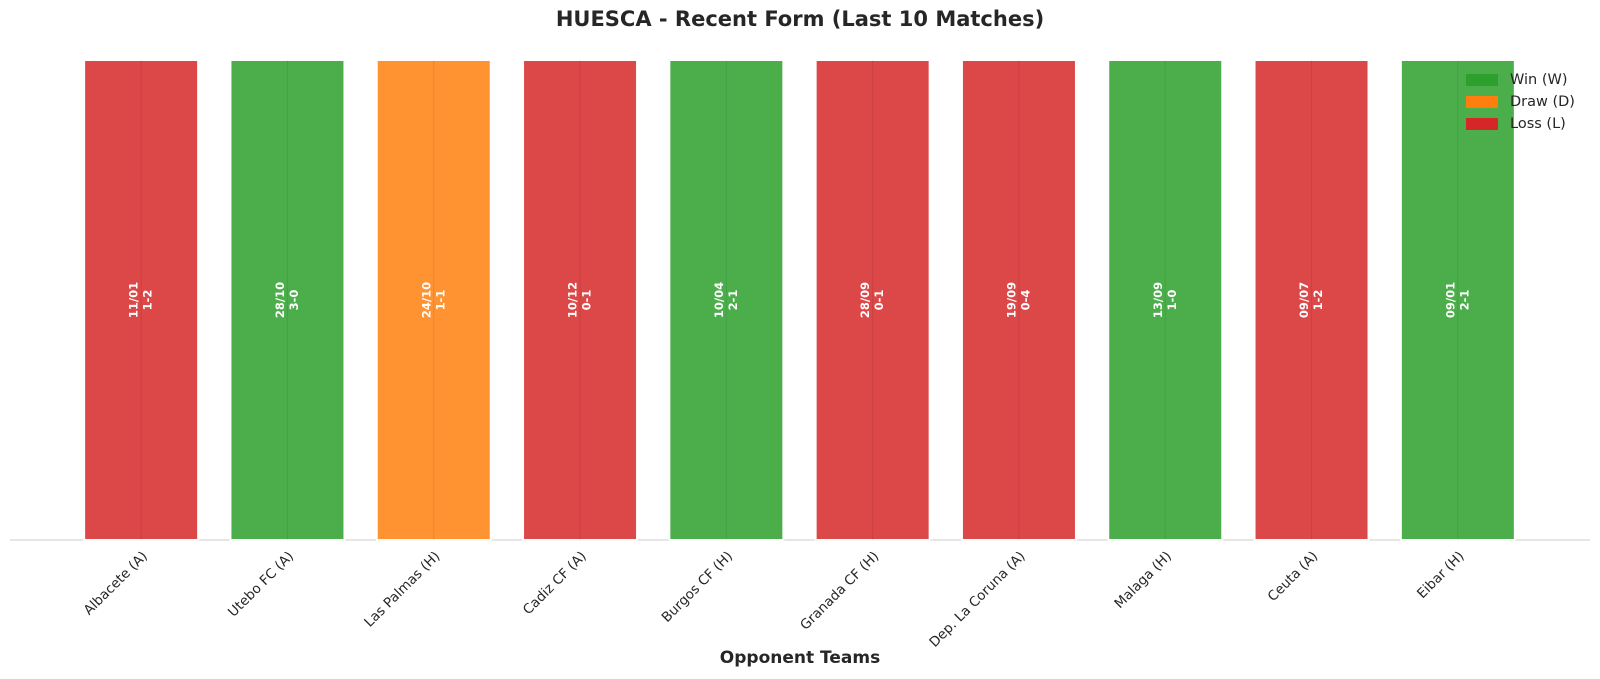 Image resolution: width=1600 pixels, height=679 pixels. I want to click on x-axis-label: Opponent Teams, so click(800, 658).